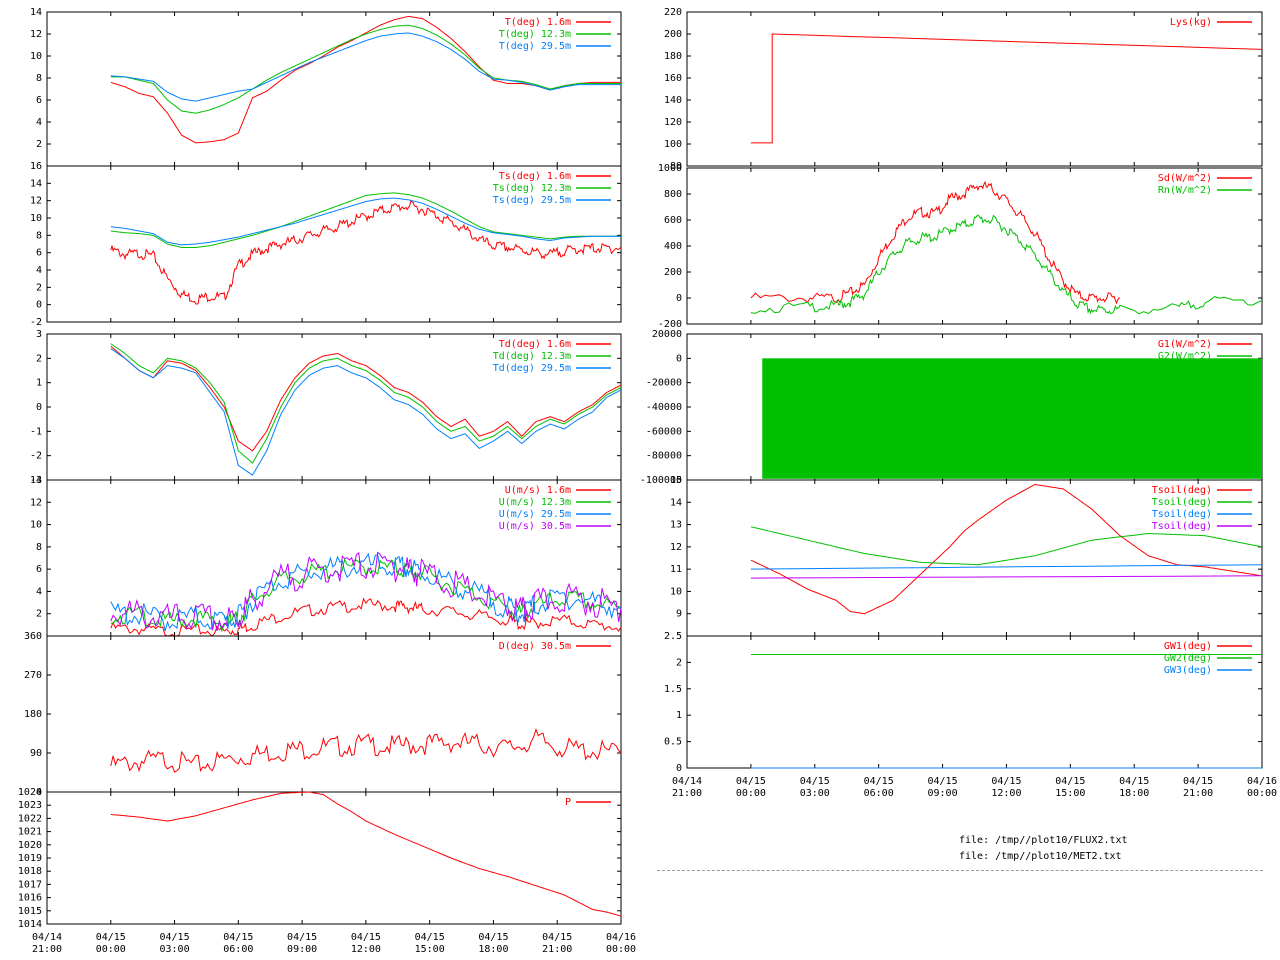 Image resolution: width=1280 pixels, height=960 pixels. Describe the element at coordinates (1185, 178) in the screenshot. I see `legend-label: Sd(W/m^2)` at that location.